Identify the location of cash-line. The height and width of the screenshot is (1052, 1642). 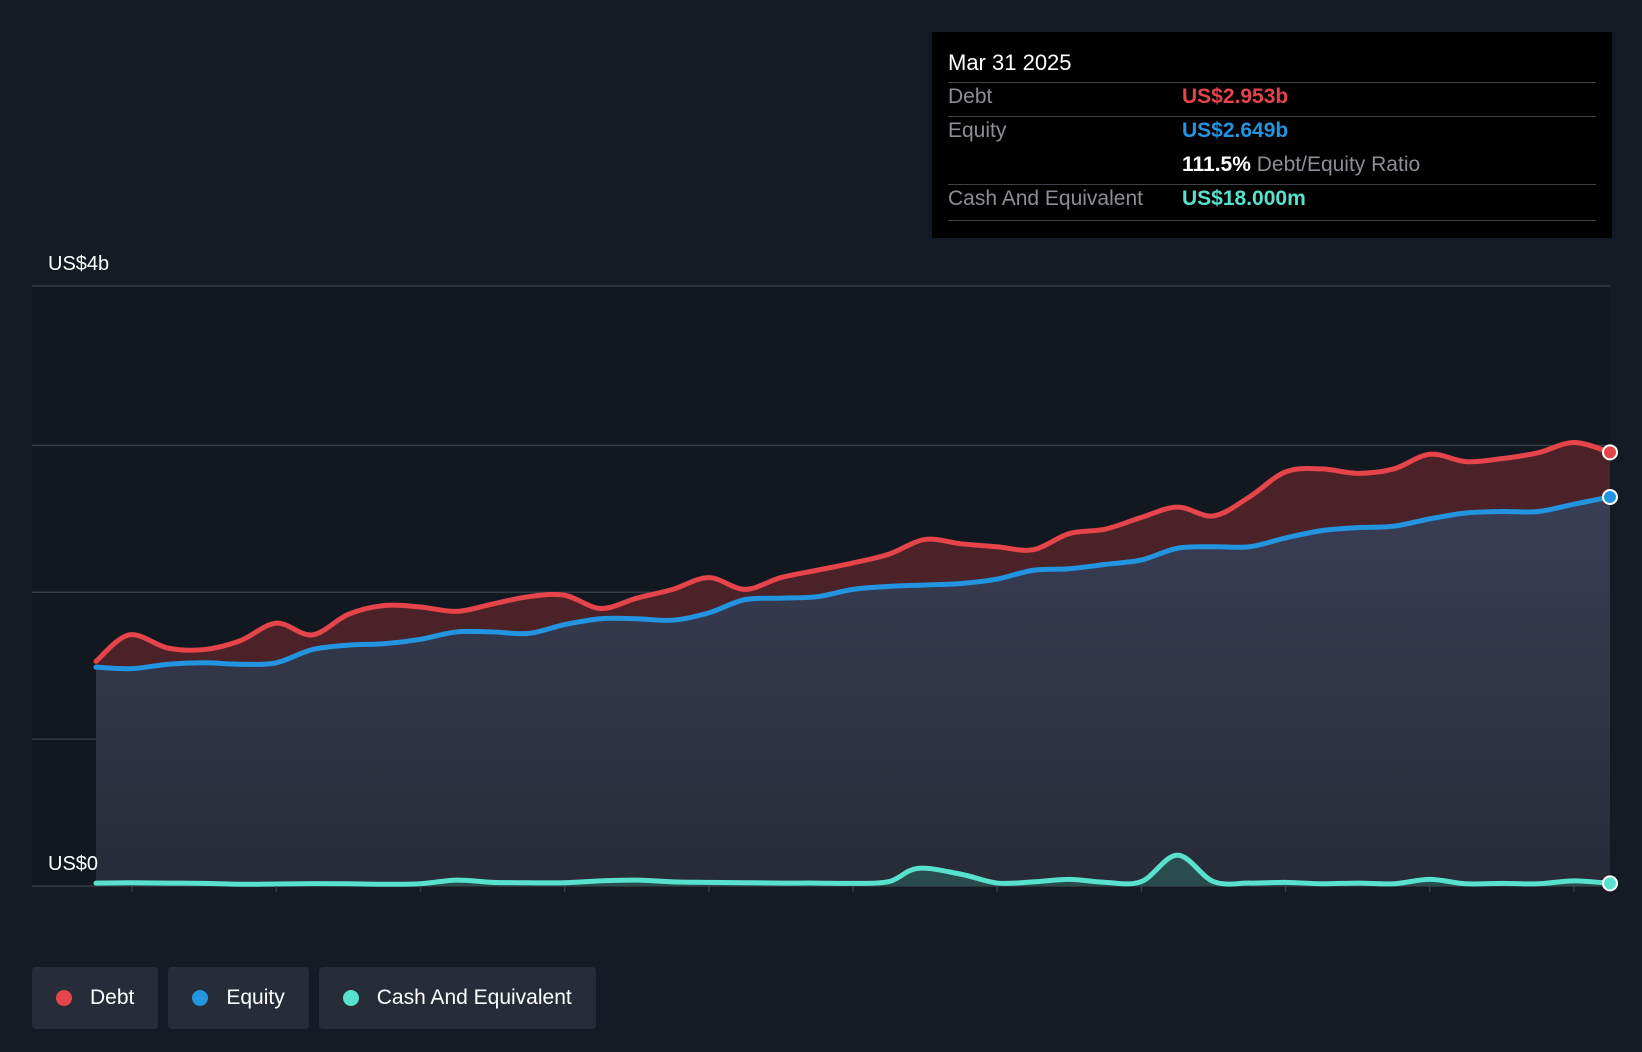
(853, 869).